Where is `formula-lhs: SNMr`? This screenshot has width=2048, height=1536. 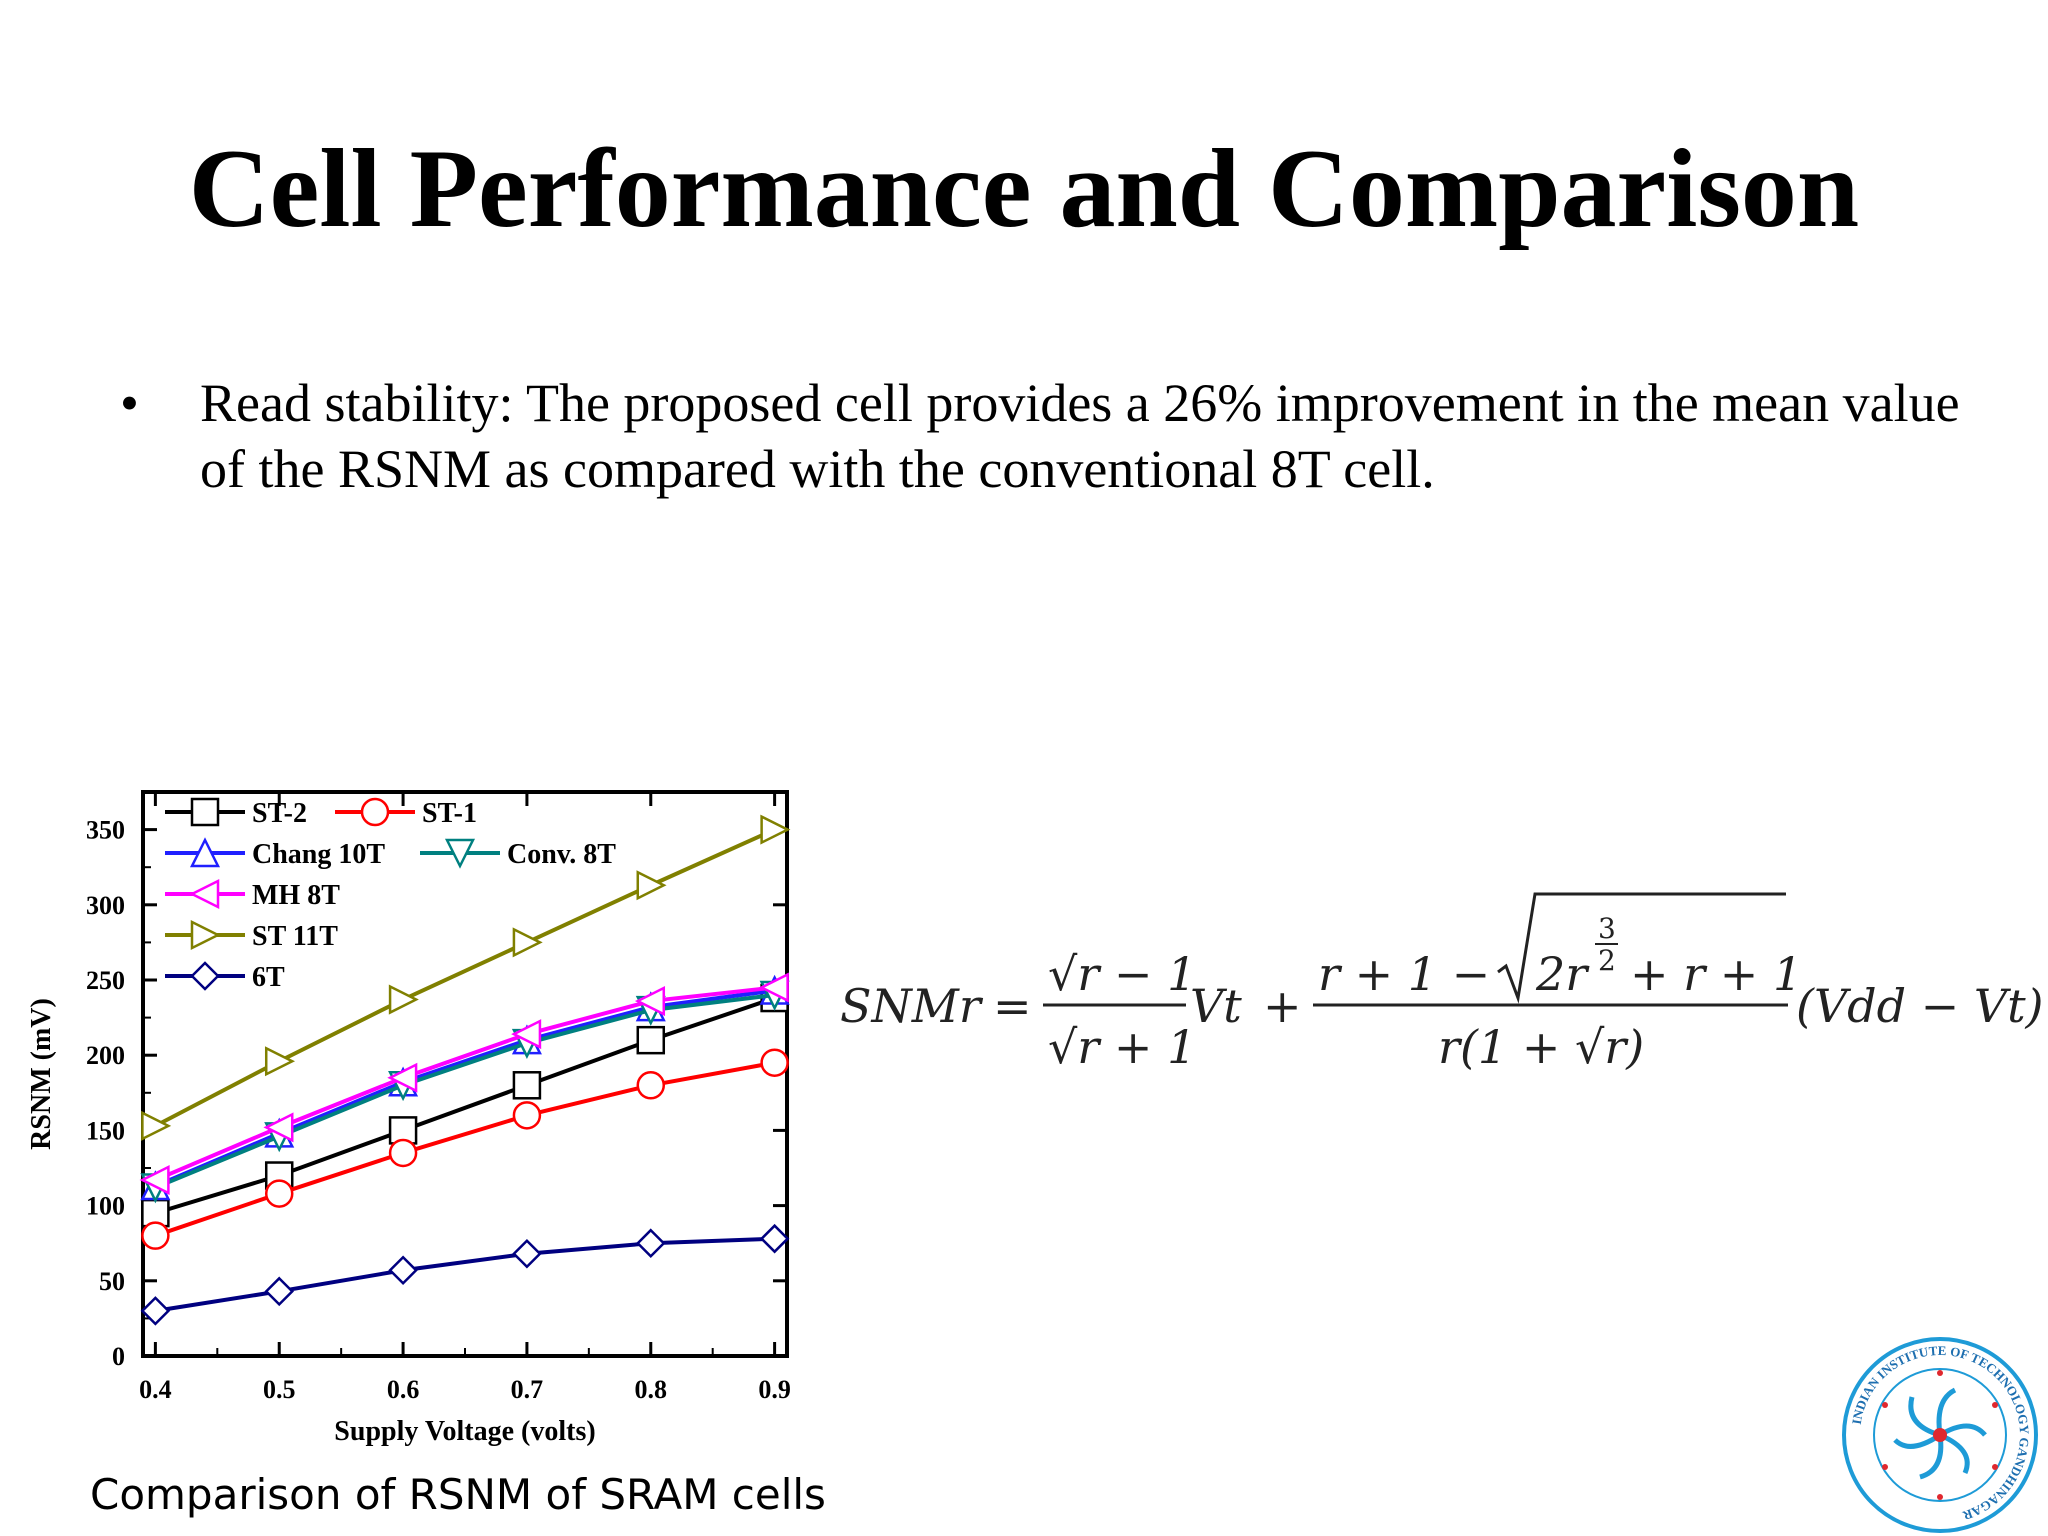
formula-lhs: SNMr is located at coordinates (912, 1006).